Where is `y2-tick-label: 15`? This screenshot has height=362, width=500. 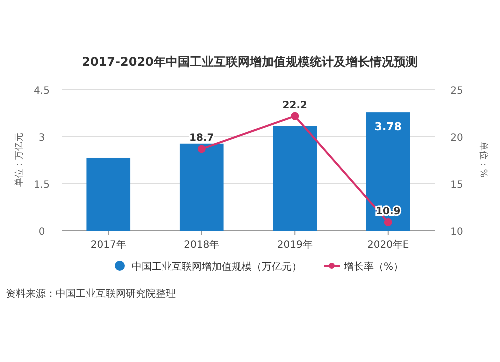
y2-tick-label: 15 is located at coordinates (457, 185).